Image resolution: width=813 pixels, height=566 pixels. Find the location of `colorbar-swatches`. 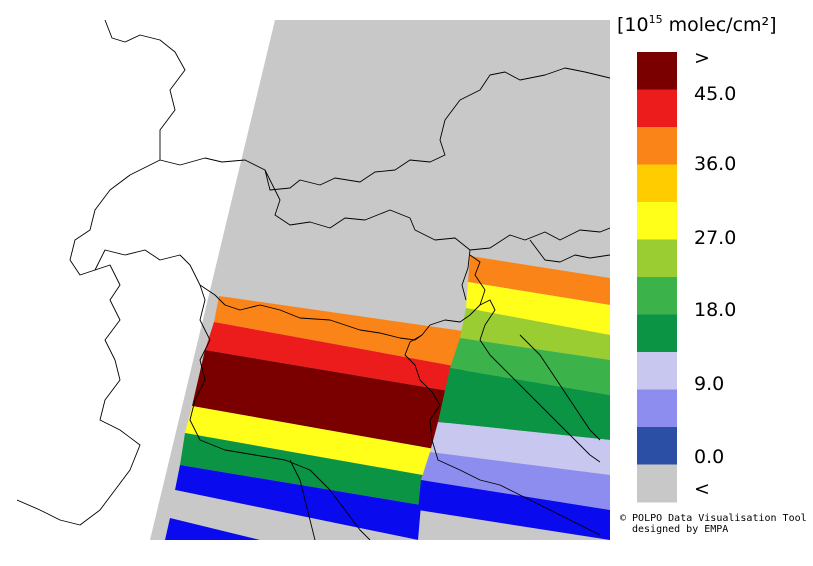

colorbar-swatches is located at coordinates (657, 277).